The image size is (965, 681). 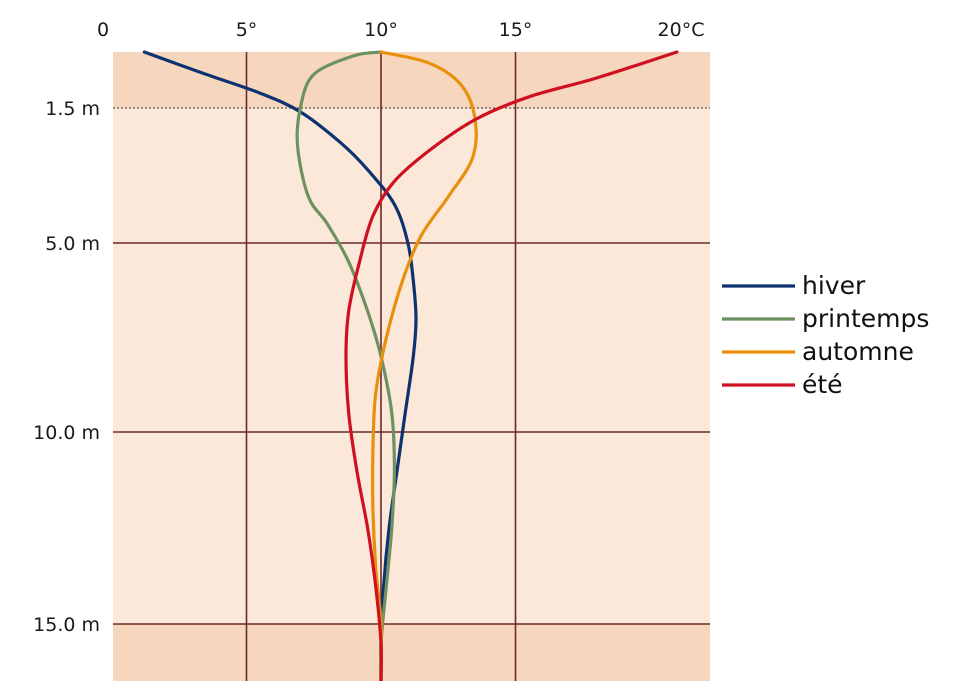 What do you see at coordinates (411, 80) in the screenshot?
I see `surface-band` at bounding box center [411, 80].